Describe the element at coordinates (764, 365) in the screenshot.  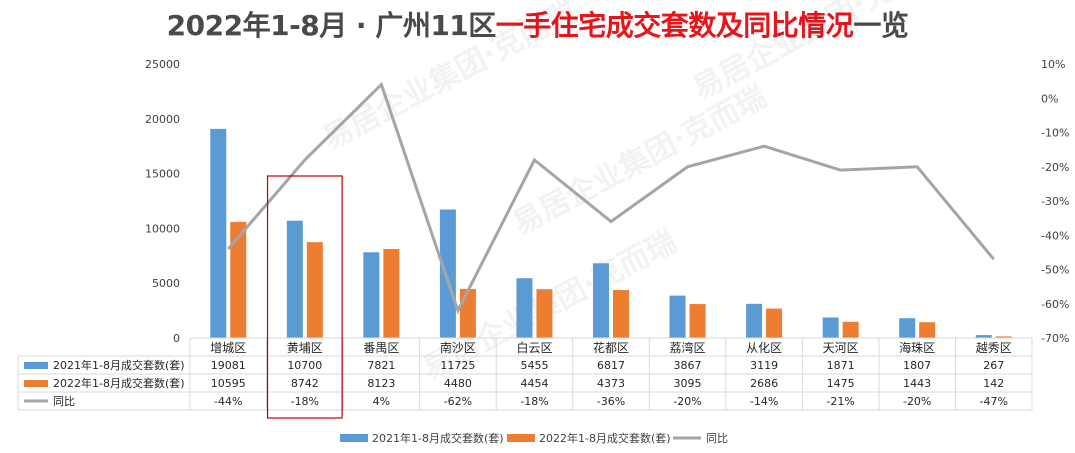
I see `table-cell-2021: 3119` at that location.